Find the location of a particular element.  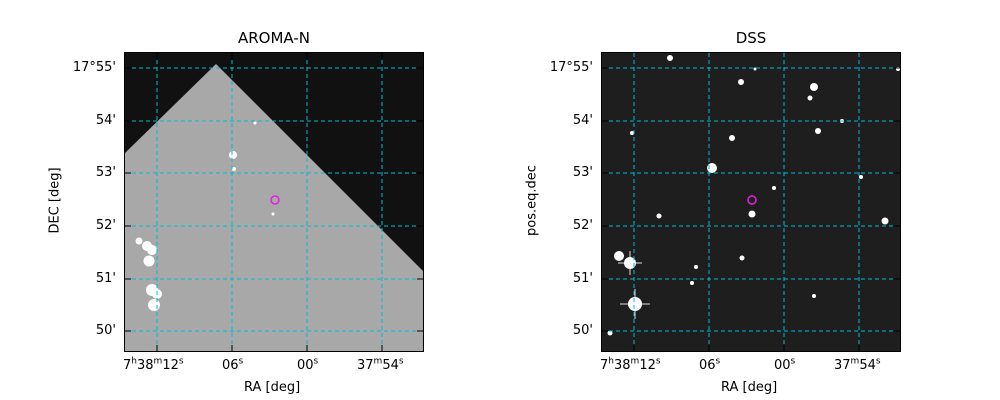

aroma-n-stars is located at coordinates (205, 216).